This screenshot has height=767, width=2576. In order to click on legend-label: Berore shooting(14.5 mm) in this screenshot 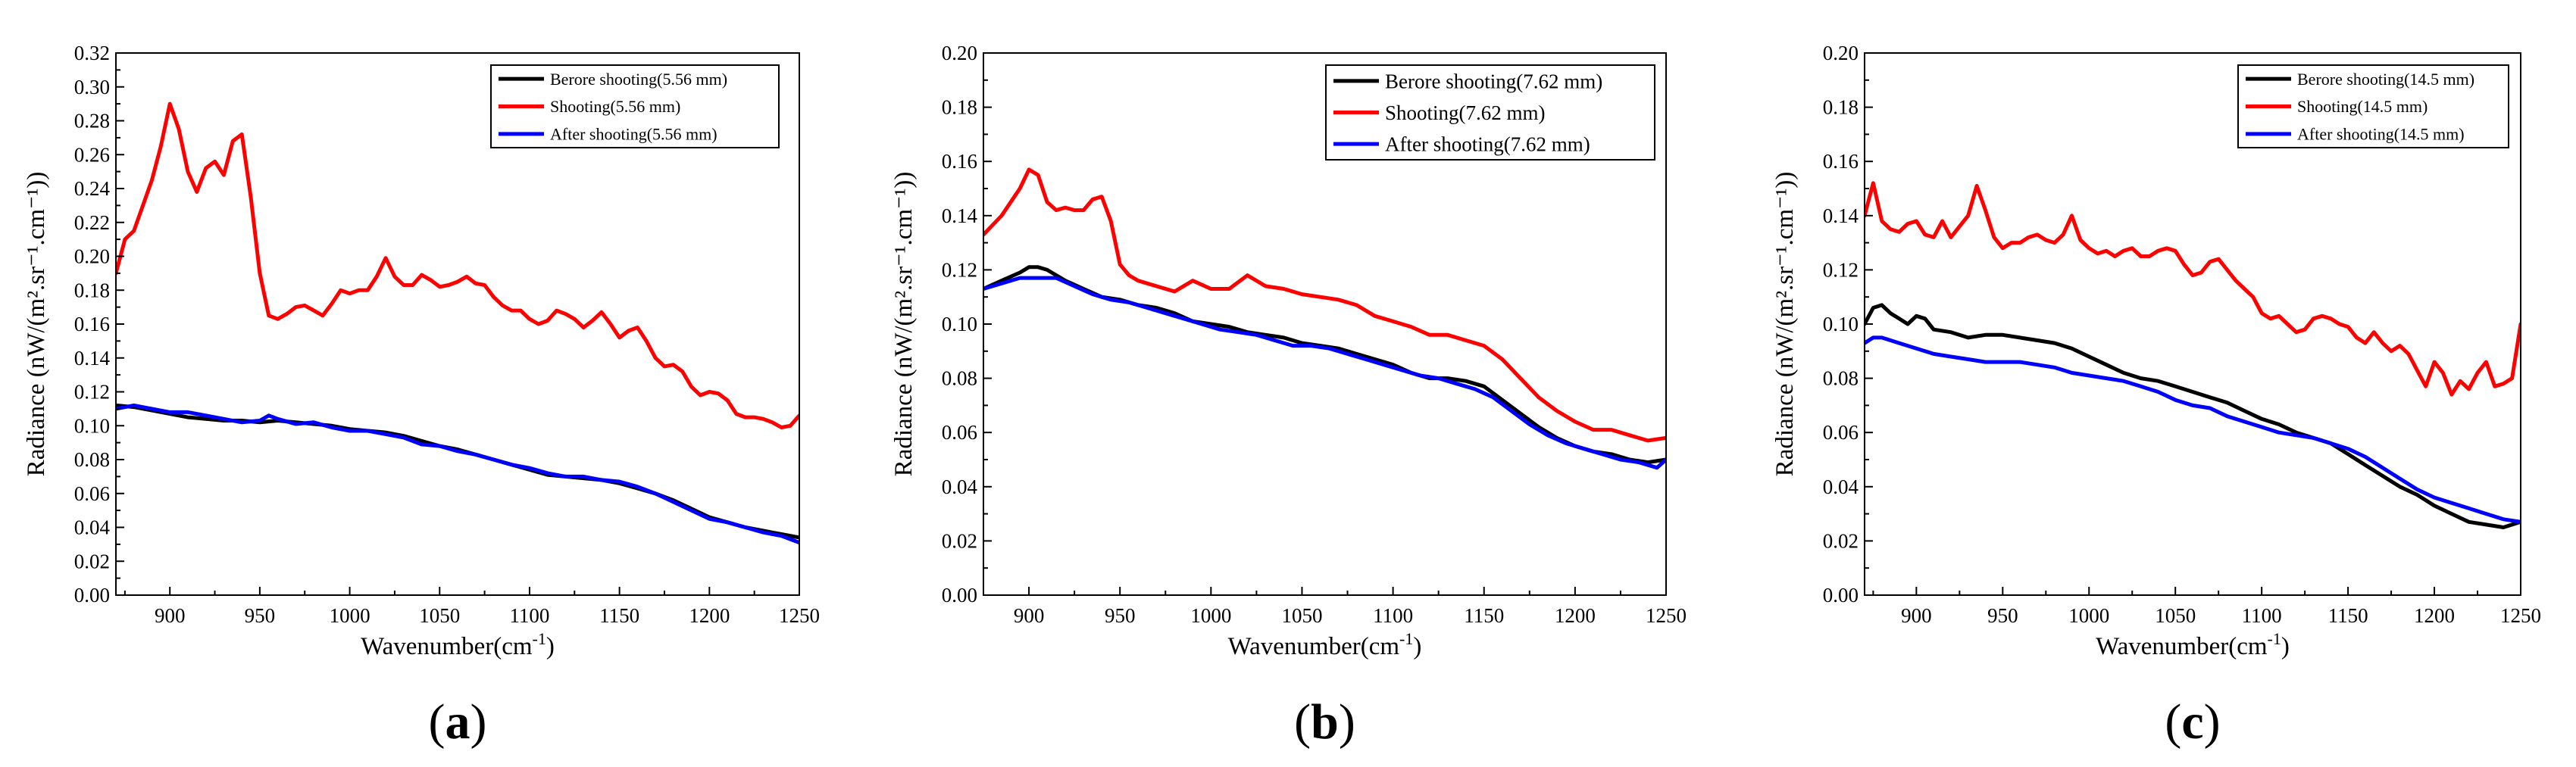, I will do `click(2385, 79)`.